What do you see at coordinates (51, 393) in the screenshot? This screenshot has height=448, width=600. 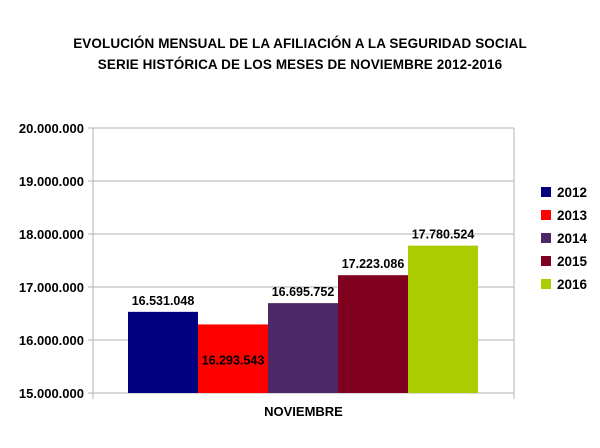 I see `y-tick-label: 15.000.000` at bounding box center [51, 393].